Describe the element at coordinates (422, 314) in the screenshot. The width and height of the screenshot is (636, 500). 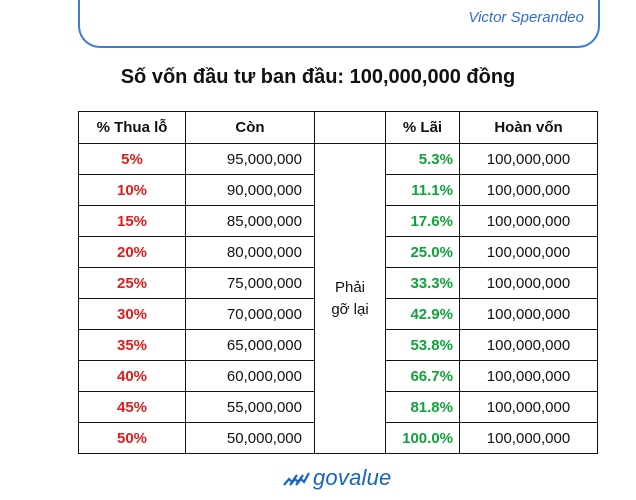
I see `gain-percent-cell: 42.9%` at that location.